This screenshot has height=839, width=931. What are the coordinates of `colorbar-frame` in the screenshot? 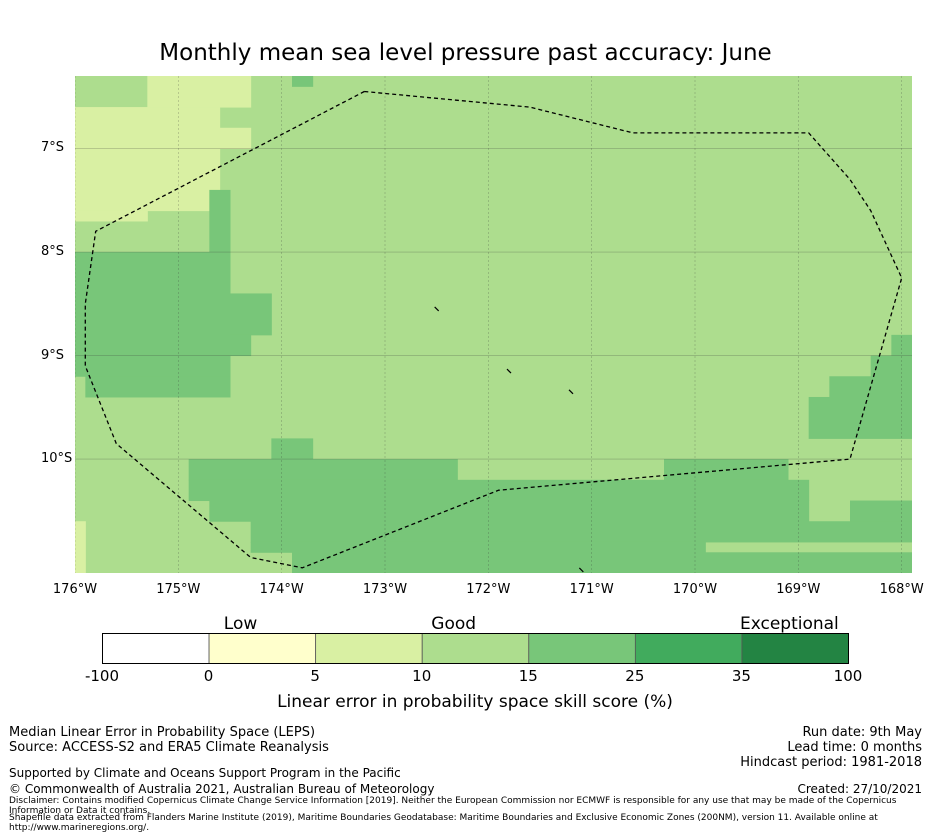 It's located at (475, 648).